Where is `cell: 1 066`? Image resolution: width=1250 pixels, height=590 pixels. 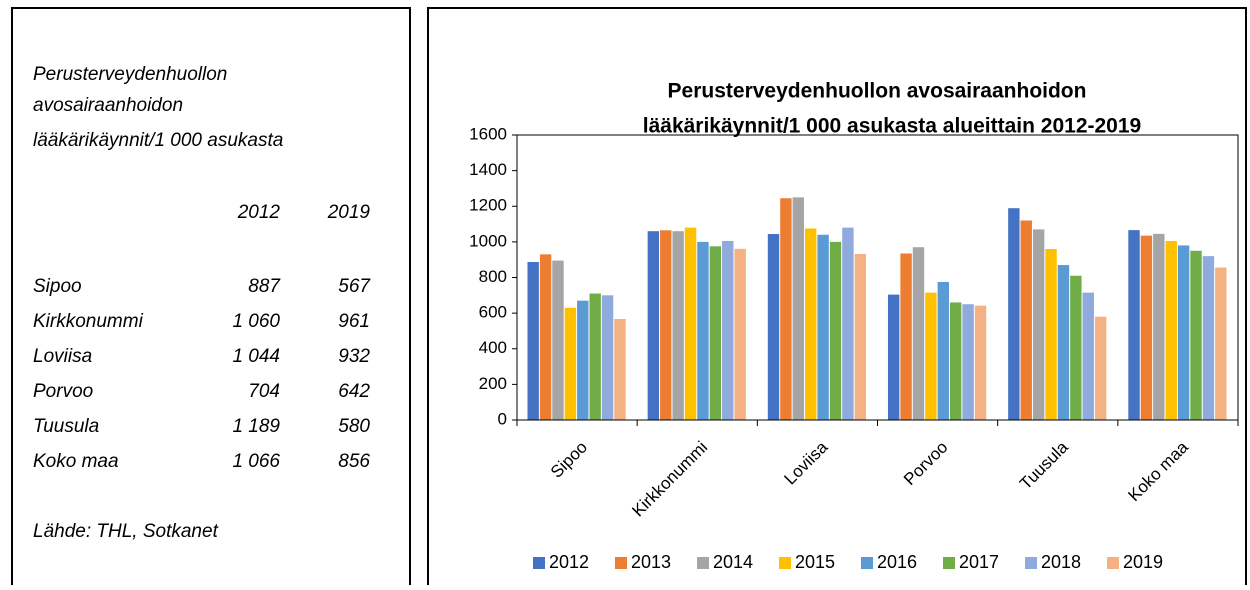 cell: 1 066 is located at coordinates (256, 461).